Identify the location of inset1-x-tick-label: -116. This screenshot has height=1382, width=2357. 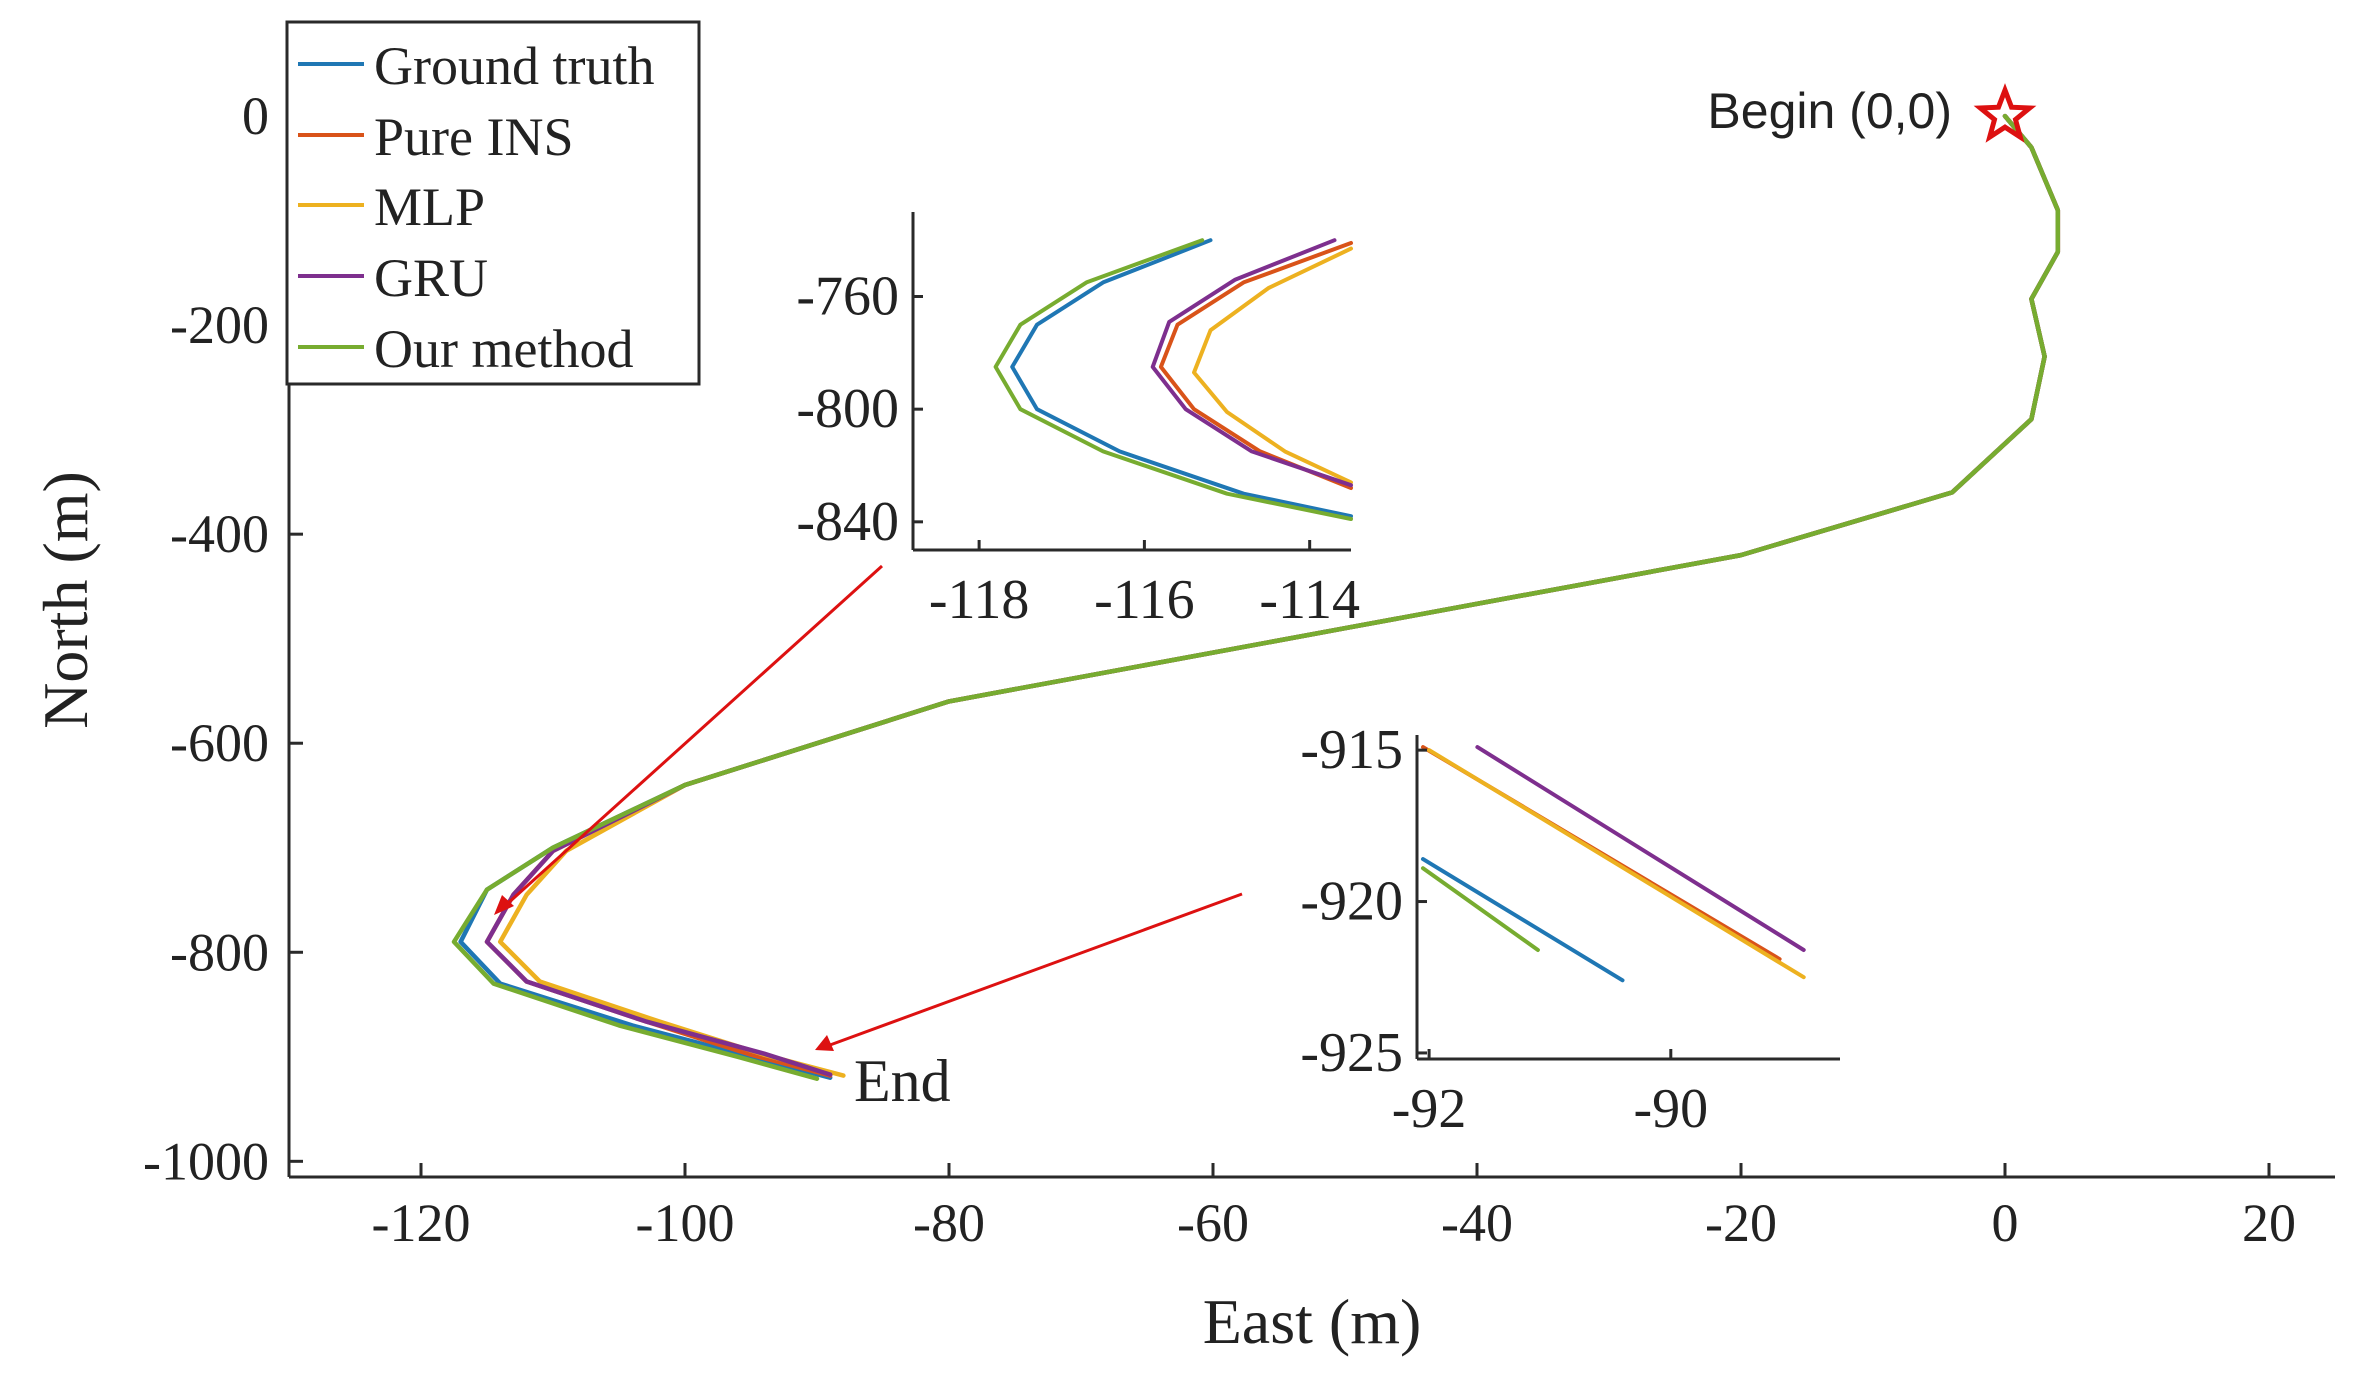
(1144, 600).